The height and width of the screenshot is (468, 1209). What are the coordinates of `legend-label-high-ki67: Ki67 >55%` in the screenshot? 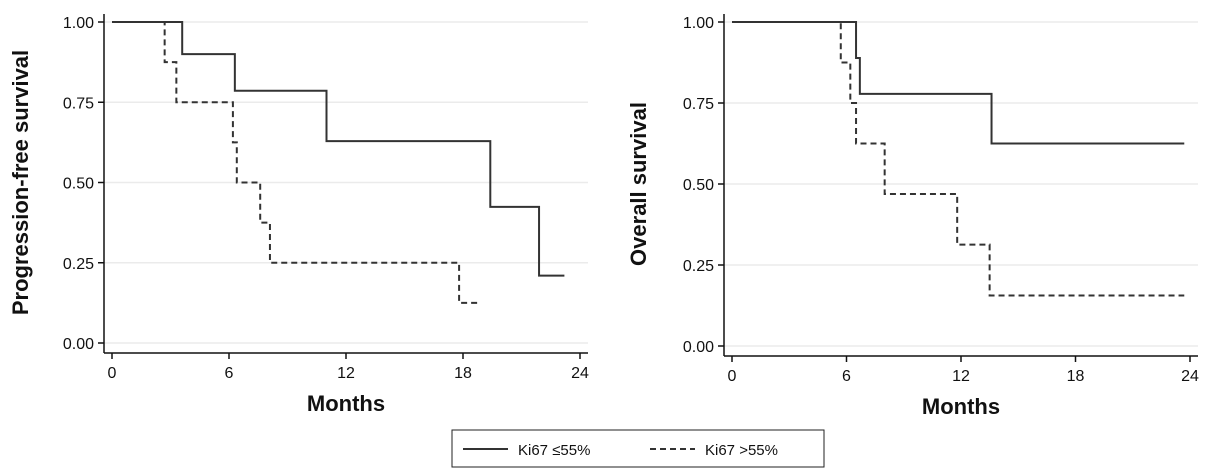 It's located at (741, 450).